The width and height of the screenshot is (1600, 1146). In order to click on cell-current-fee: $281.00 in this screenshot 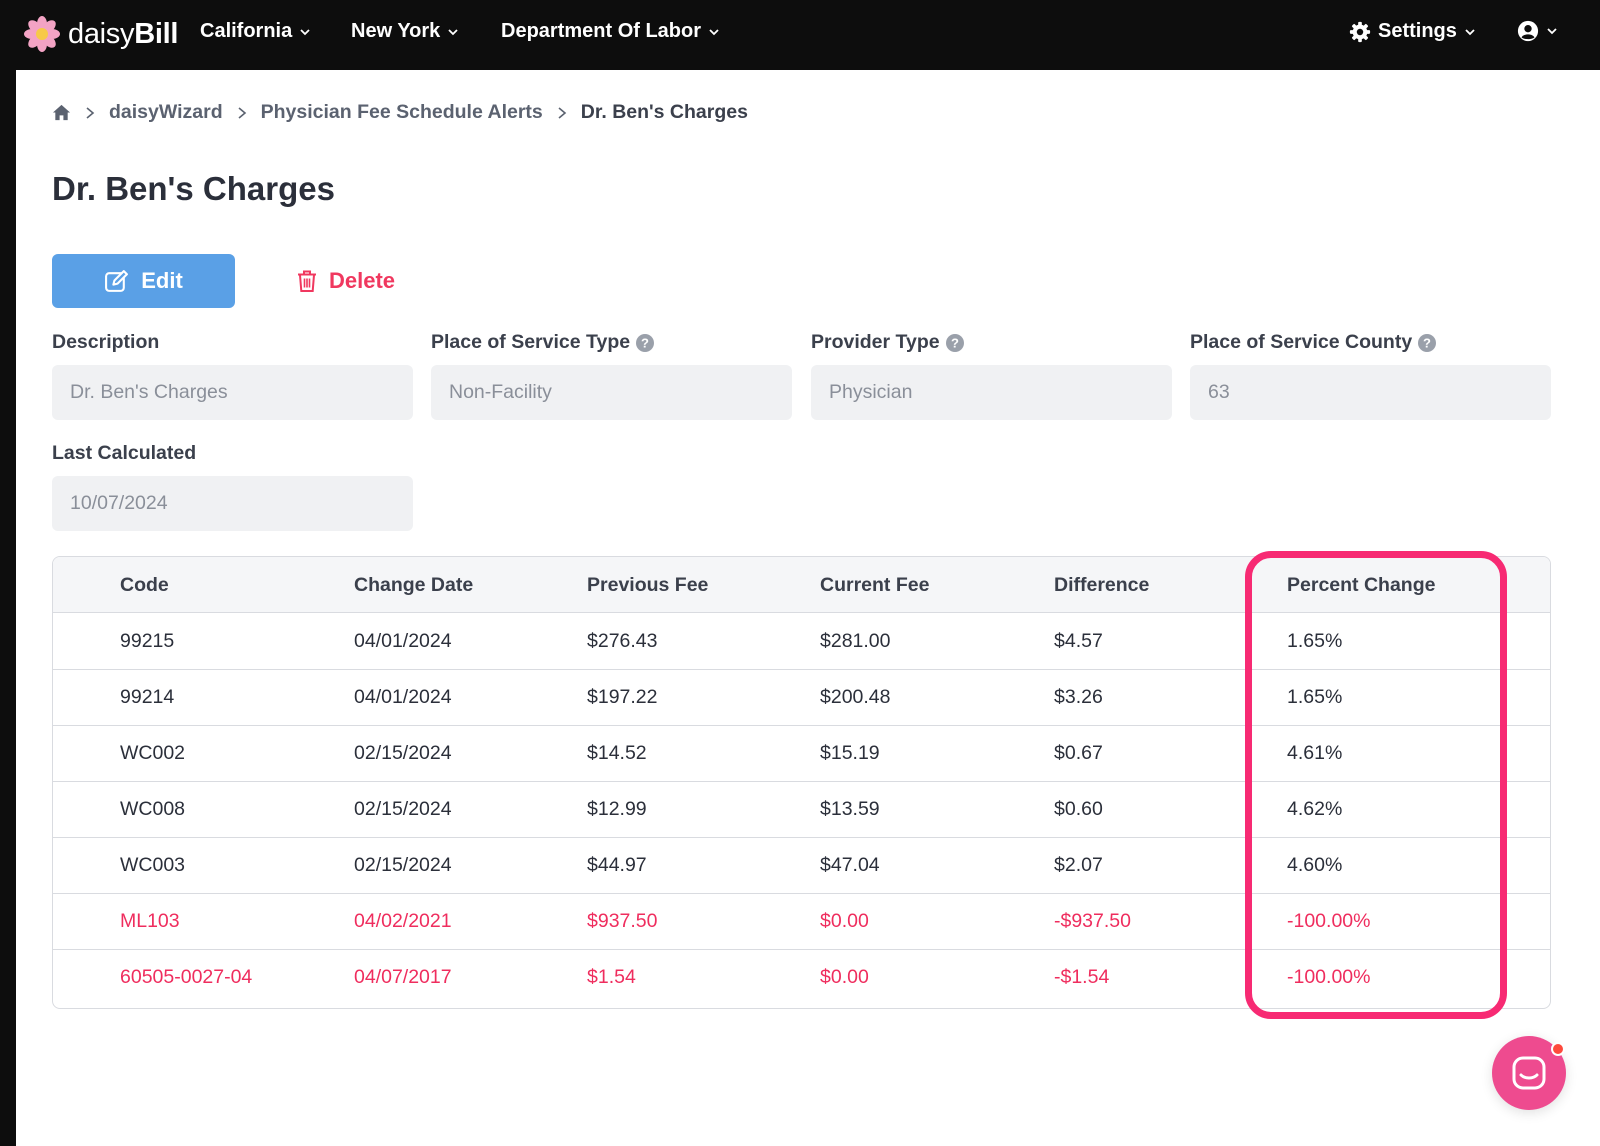, I will do `click(855, 641)`.